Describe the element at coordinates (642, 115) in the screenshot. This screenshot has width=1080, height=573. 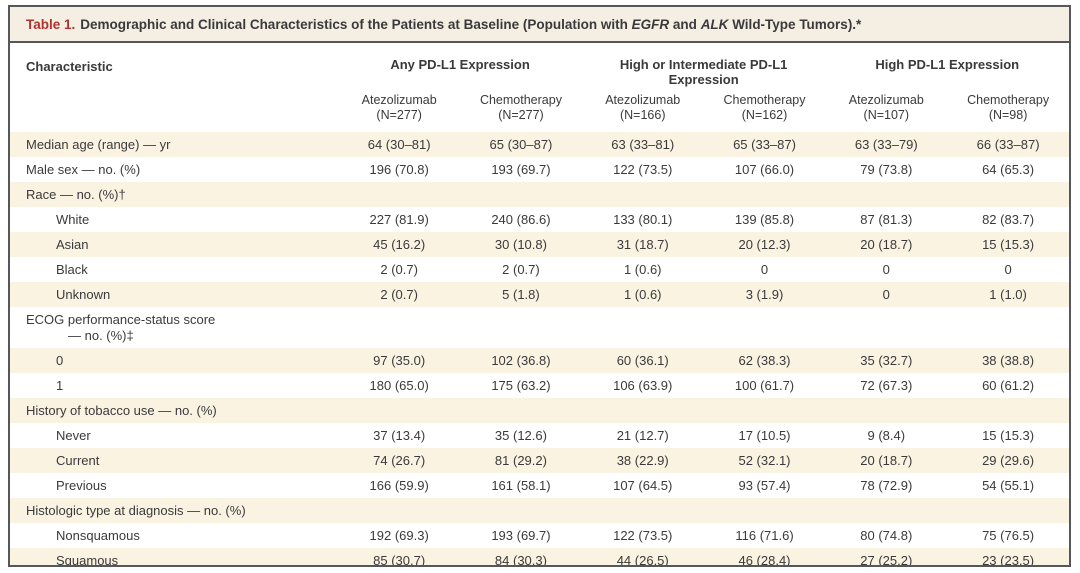
I see `sample-size: (N=166)` at that location.